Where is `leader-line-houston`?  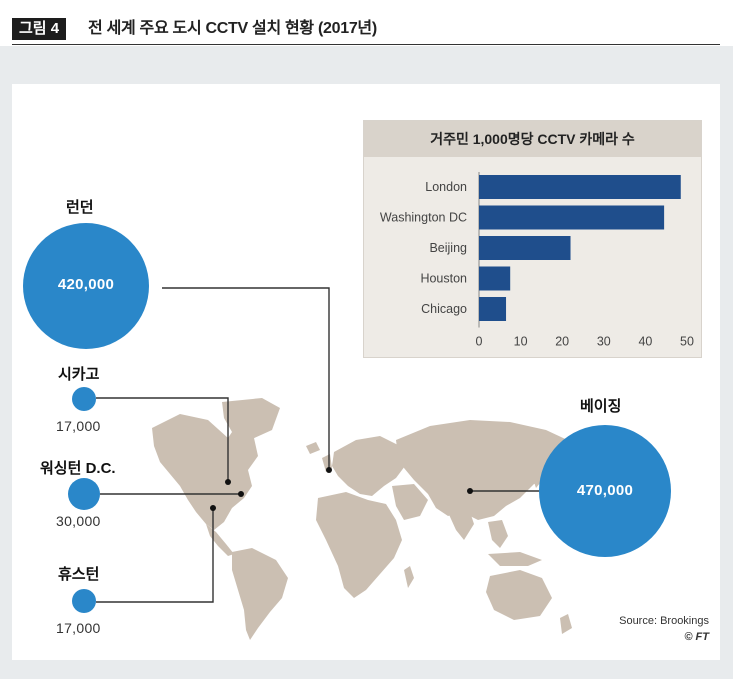
leader-line-houston is located at coordinates (155, 555).